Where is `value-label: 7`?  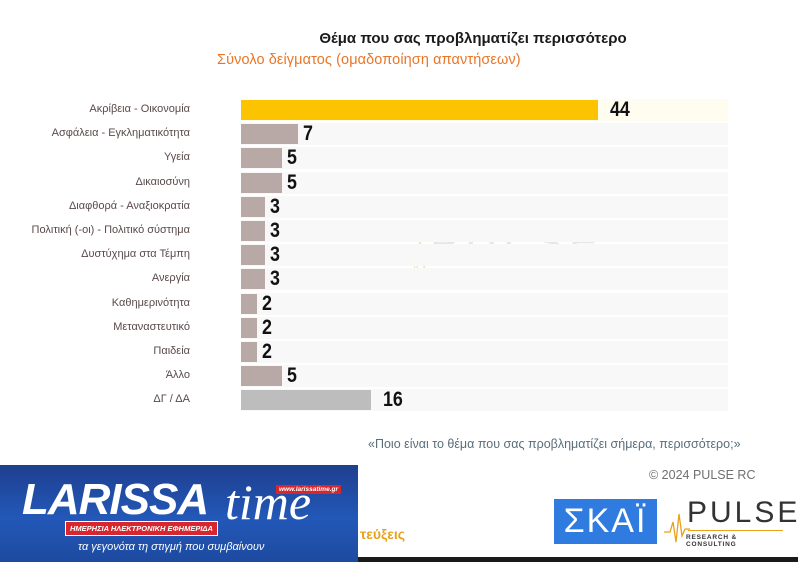 value-label: 7 is located at coordinates (307, 134).